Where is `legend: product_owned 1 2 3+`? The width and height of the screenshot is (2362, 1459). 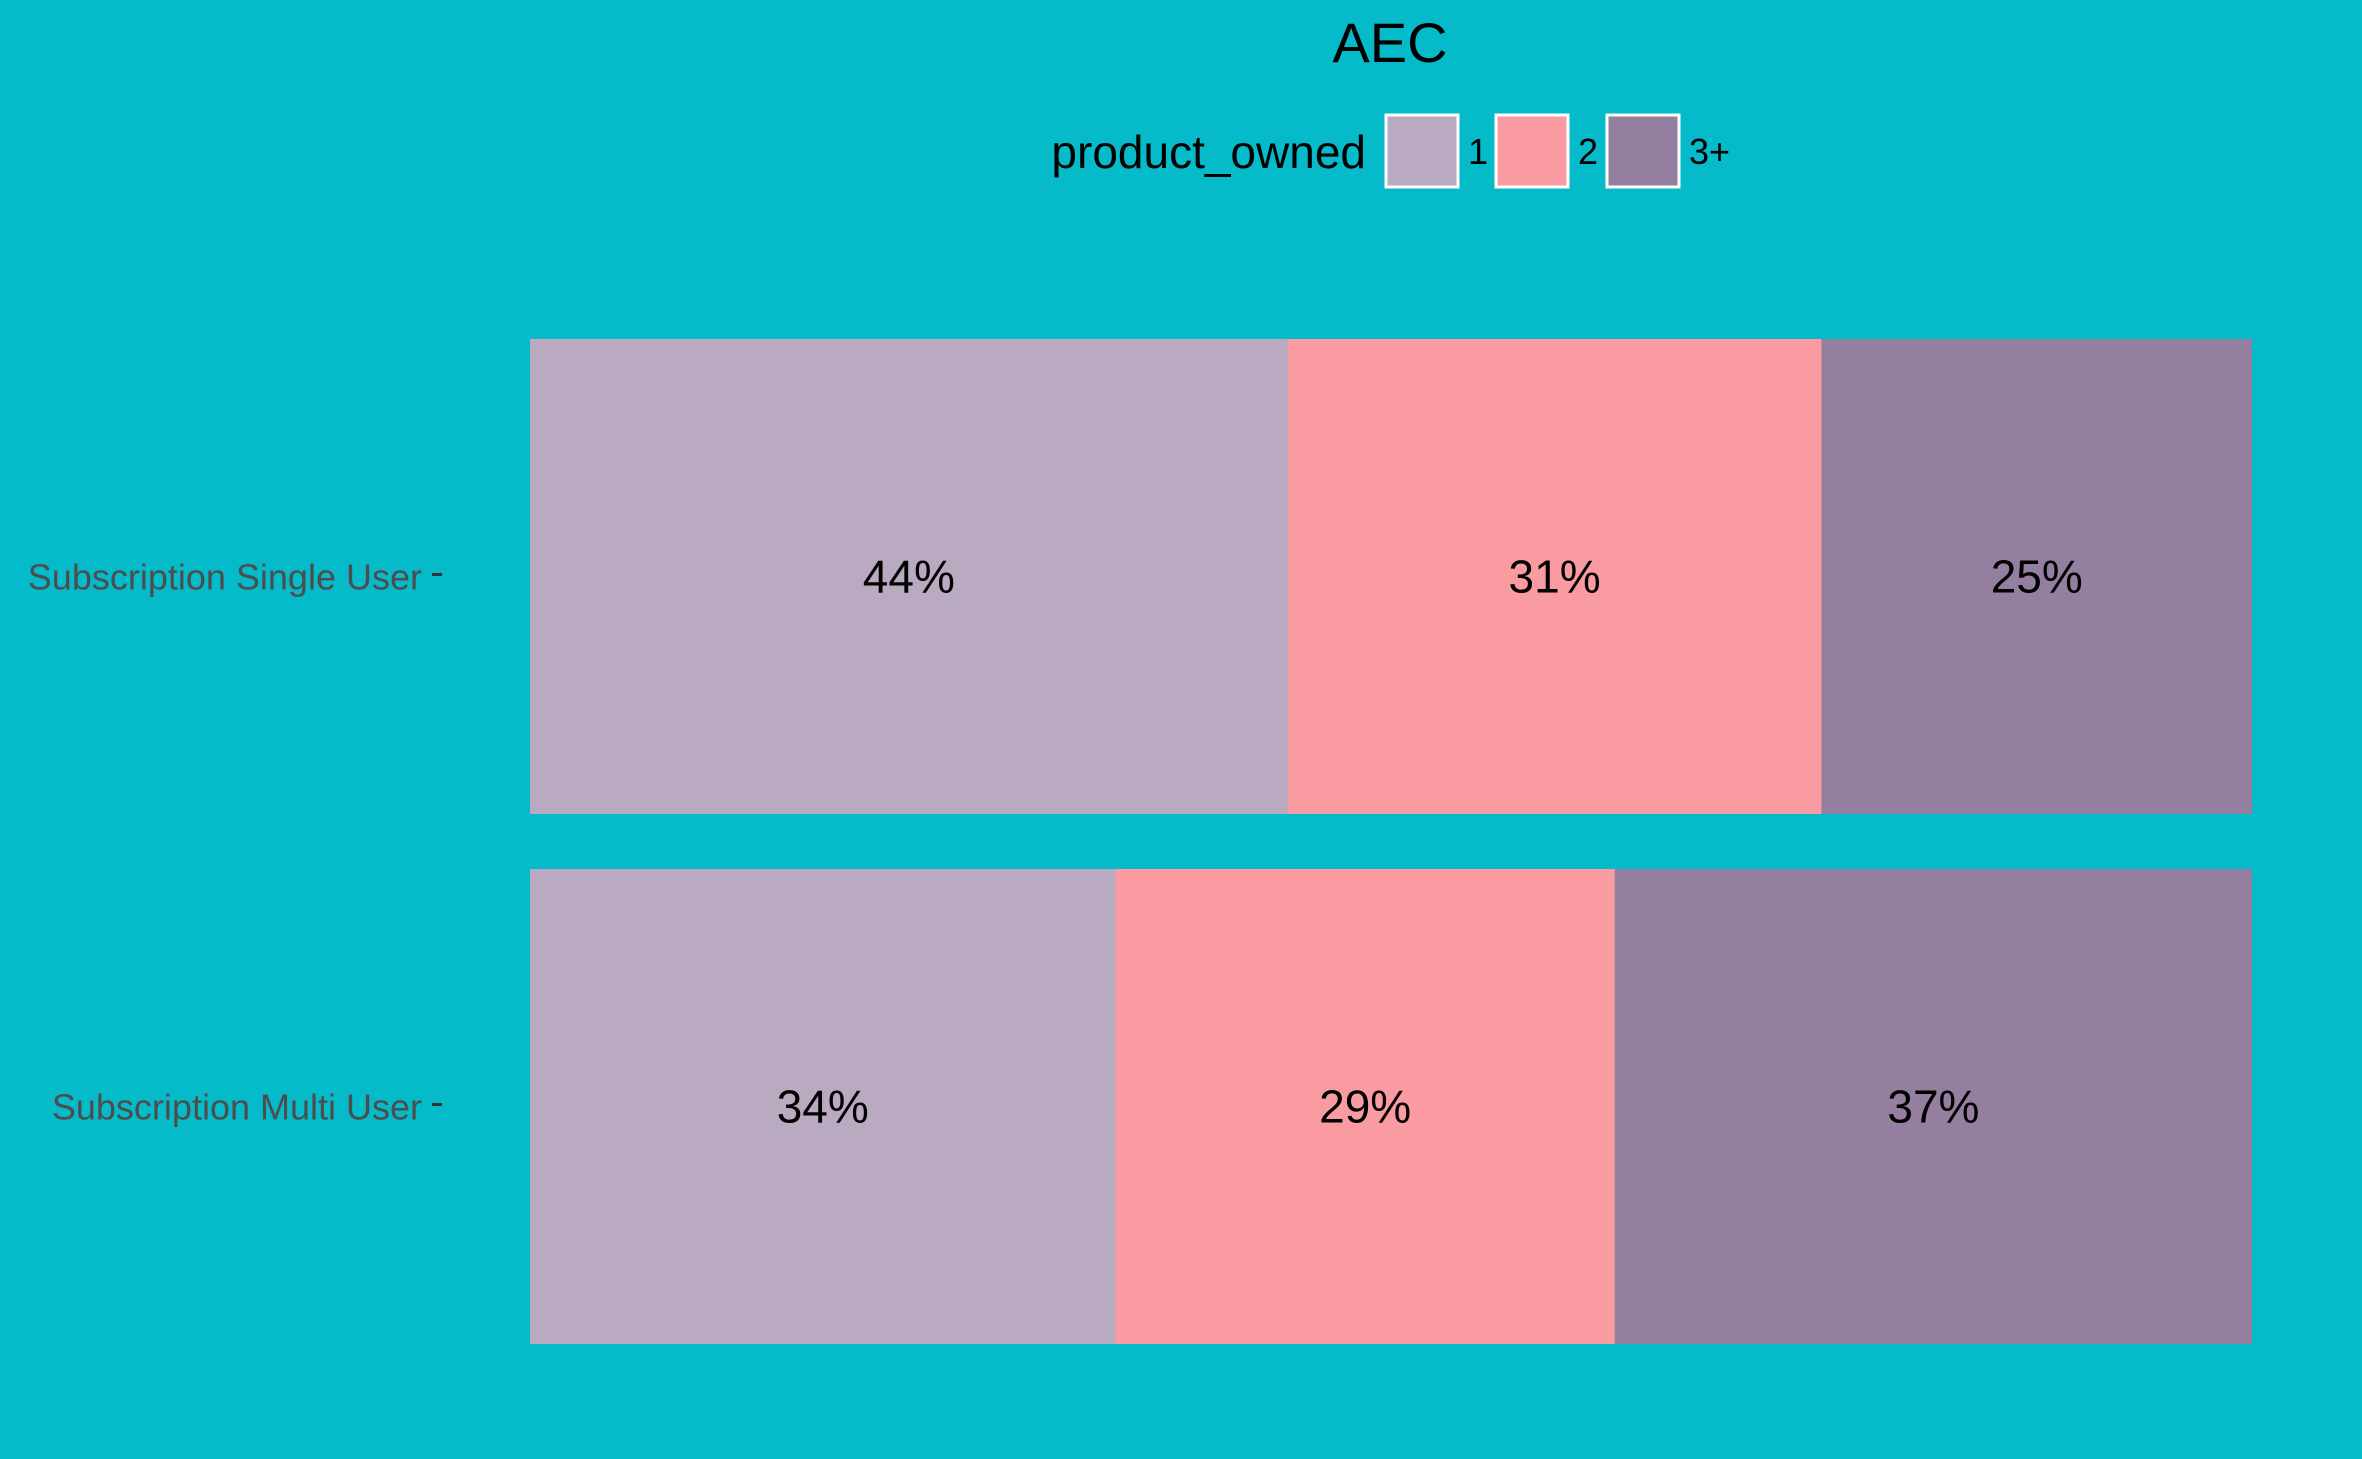
legend: product_owned 1 2 3+ is located at coordinates (1390, 151).